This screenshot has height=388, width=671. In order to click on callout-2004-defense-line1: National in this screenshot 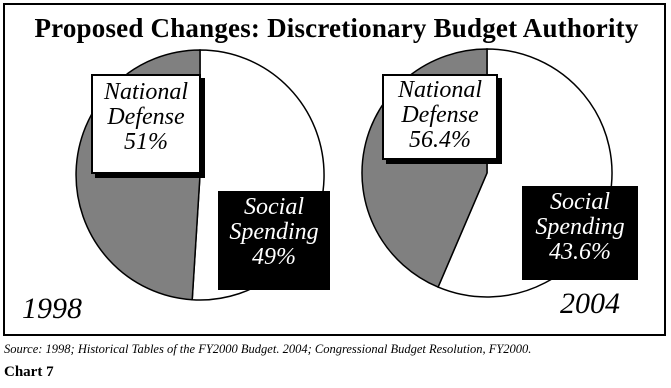, I will do `click(439, 90)`.